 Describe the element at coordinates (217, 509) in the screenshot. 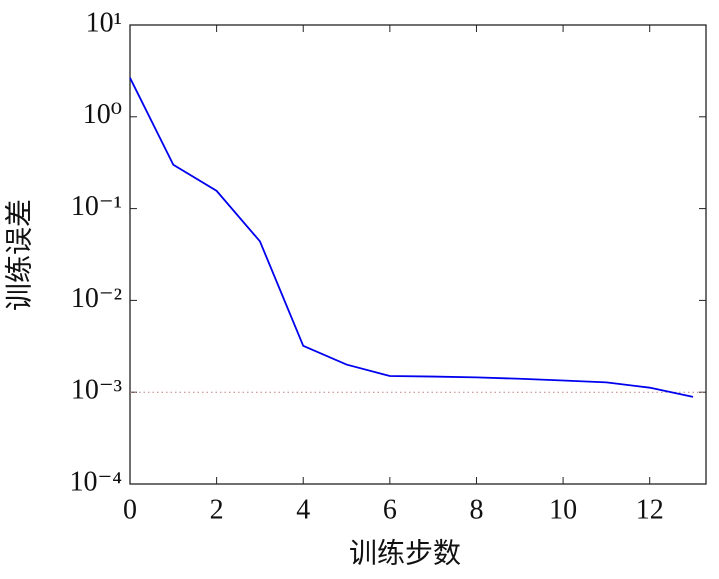

I see `x-tick-label: 2` at that location.